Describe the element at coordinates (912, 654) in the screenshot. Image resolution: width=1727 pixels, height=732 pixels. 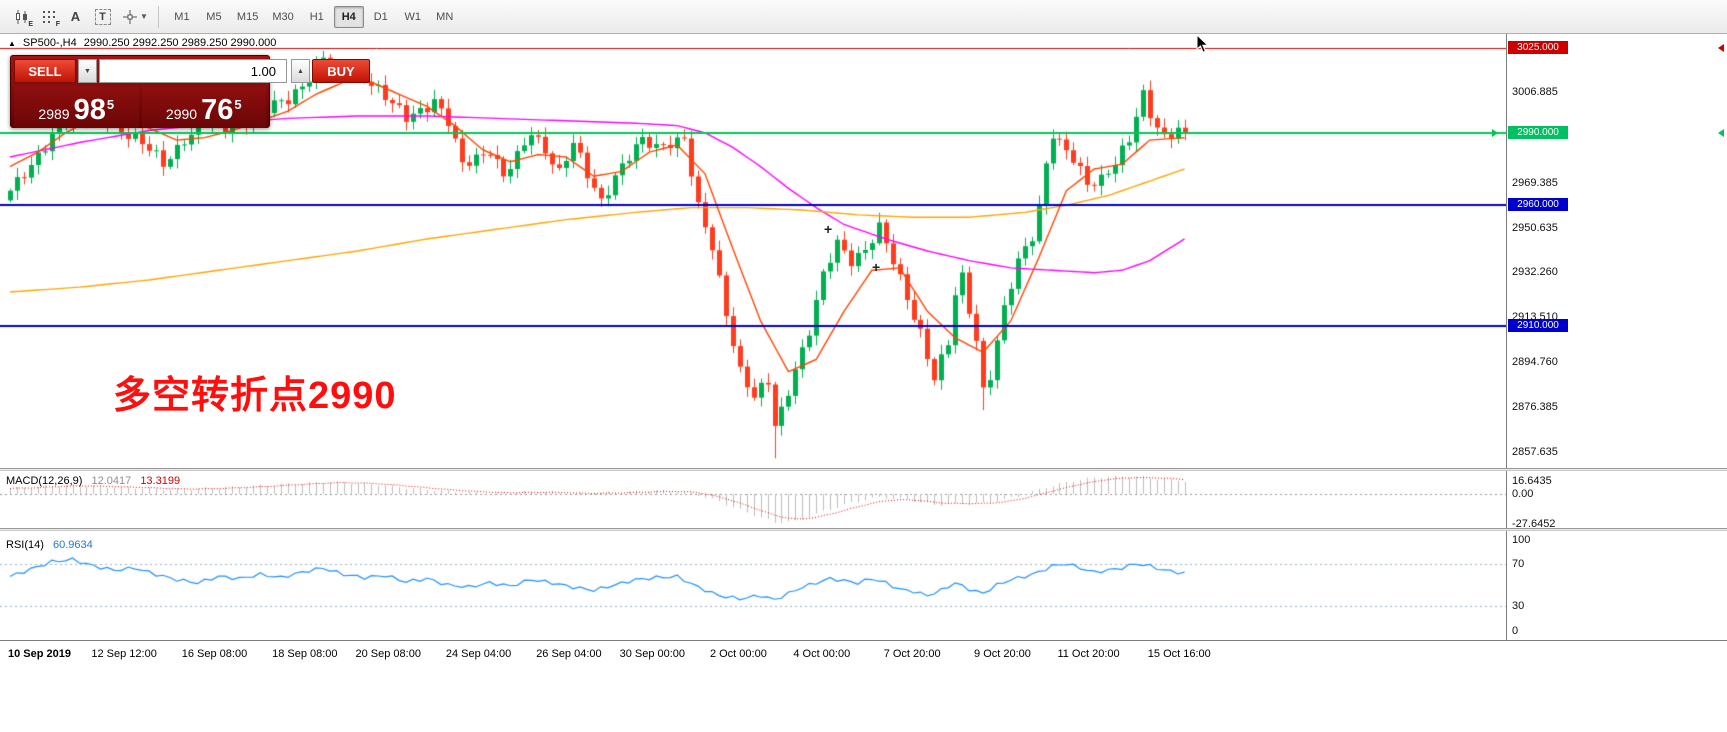
I see `time-axis-label: 7 Oct 20:00` at that location.